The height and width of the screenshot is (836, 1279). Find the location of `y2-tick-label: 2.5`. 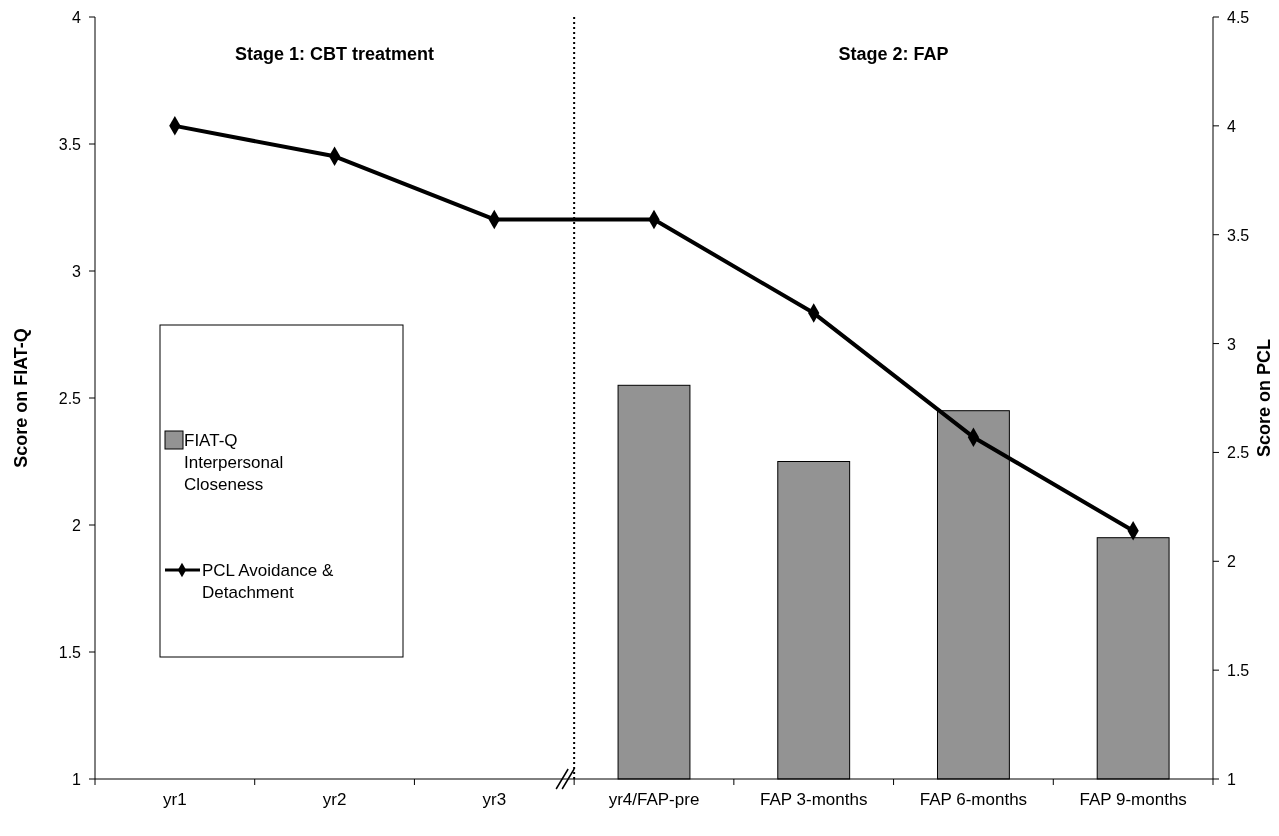

y2-tick-label: 2.5 is located at coordinates (1238, 453).